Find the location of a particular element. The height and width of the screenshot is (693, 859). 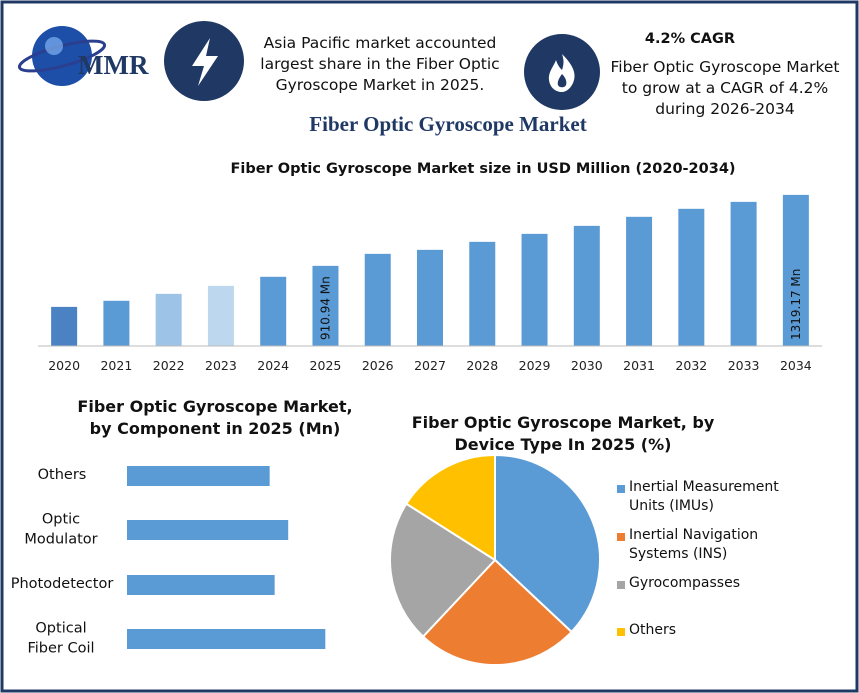

value-label: 910.94 Mn is located at coordinates (325, 308).